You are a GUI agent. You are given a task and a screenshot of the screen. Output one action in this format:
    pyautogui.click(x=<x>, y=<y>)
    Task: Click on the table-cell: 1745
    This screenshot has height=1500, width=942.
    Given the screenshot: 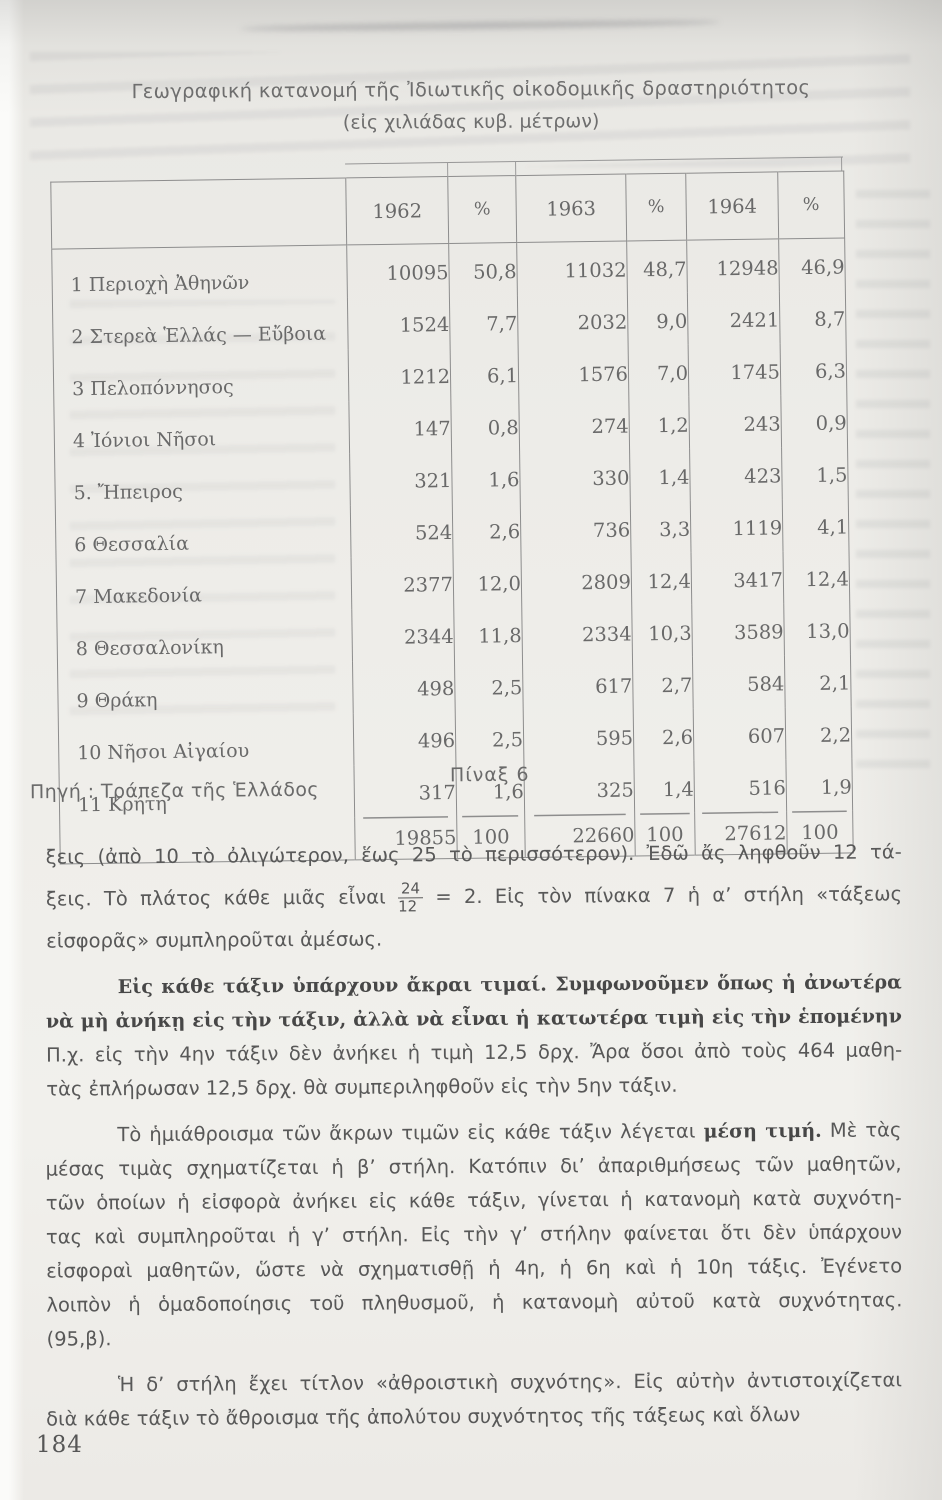 What is the action you would take?
    pyautogui.click(x=734, y=370)
    